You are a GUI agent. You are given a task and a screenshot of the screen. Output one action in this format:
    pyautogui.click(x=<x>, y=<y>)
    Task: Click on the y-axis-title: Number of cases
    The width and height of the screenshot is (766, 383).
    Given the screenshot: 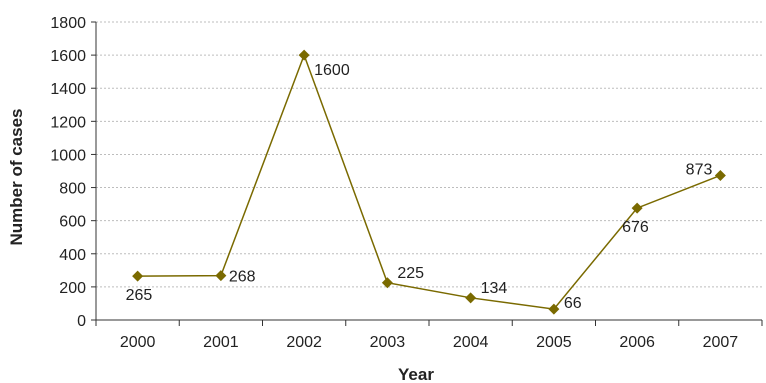 What is the action you would take?
    pyautogui.click(x=16, y=177)
    